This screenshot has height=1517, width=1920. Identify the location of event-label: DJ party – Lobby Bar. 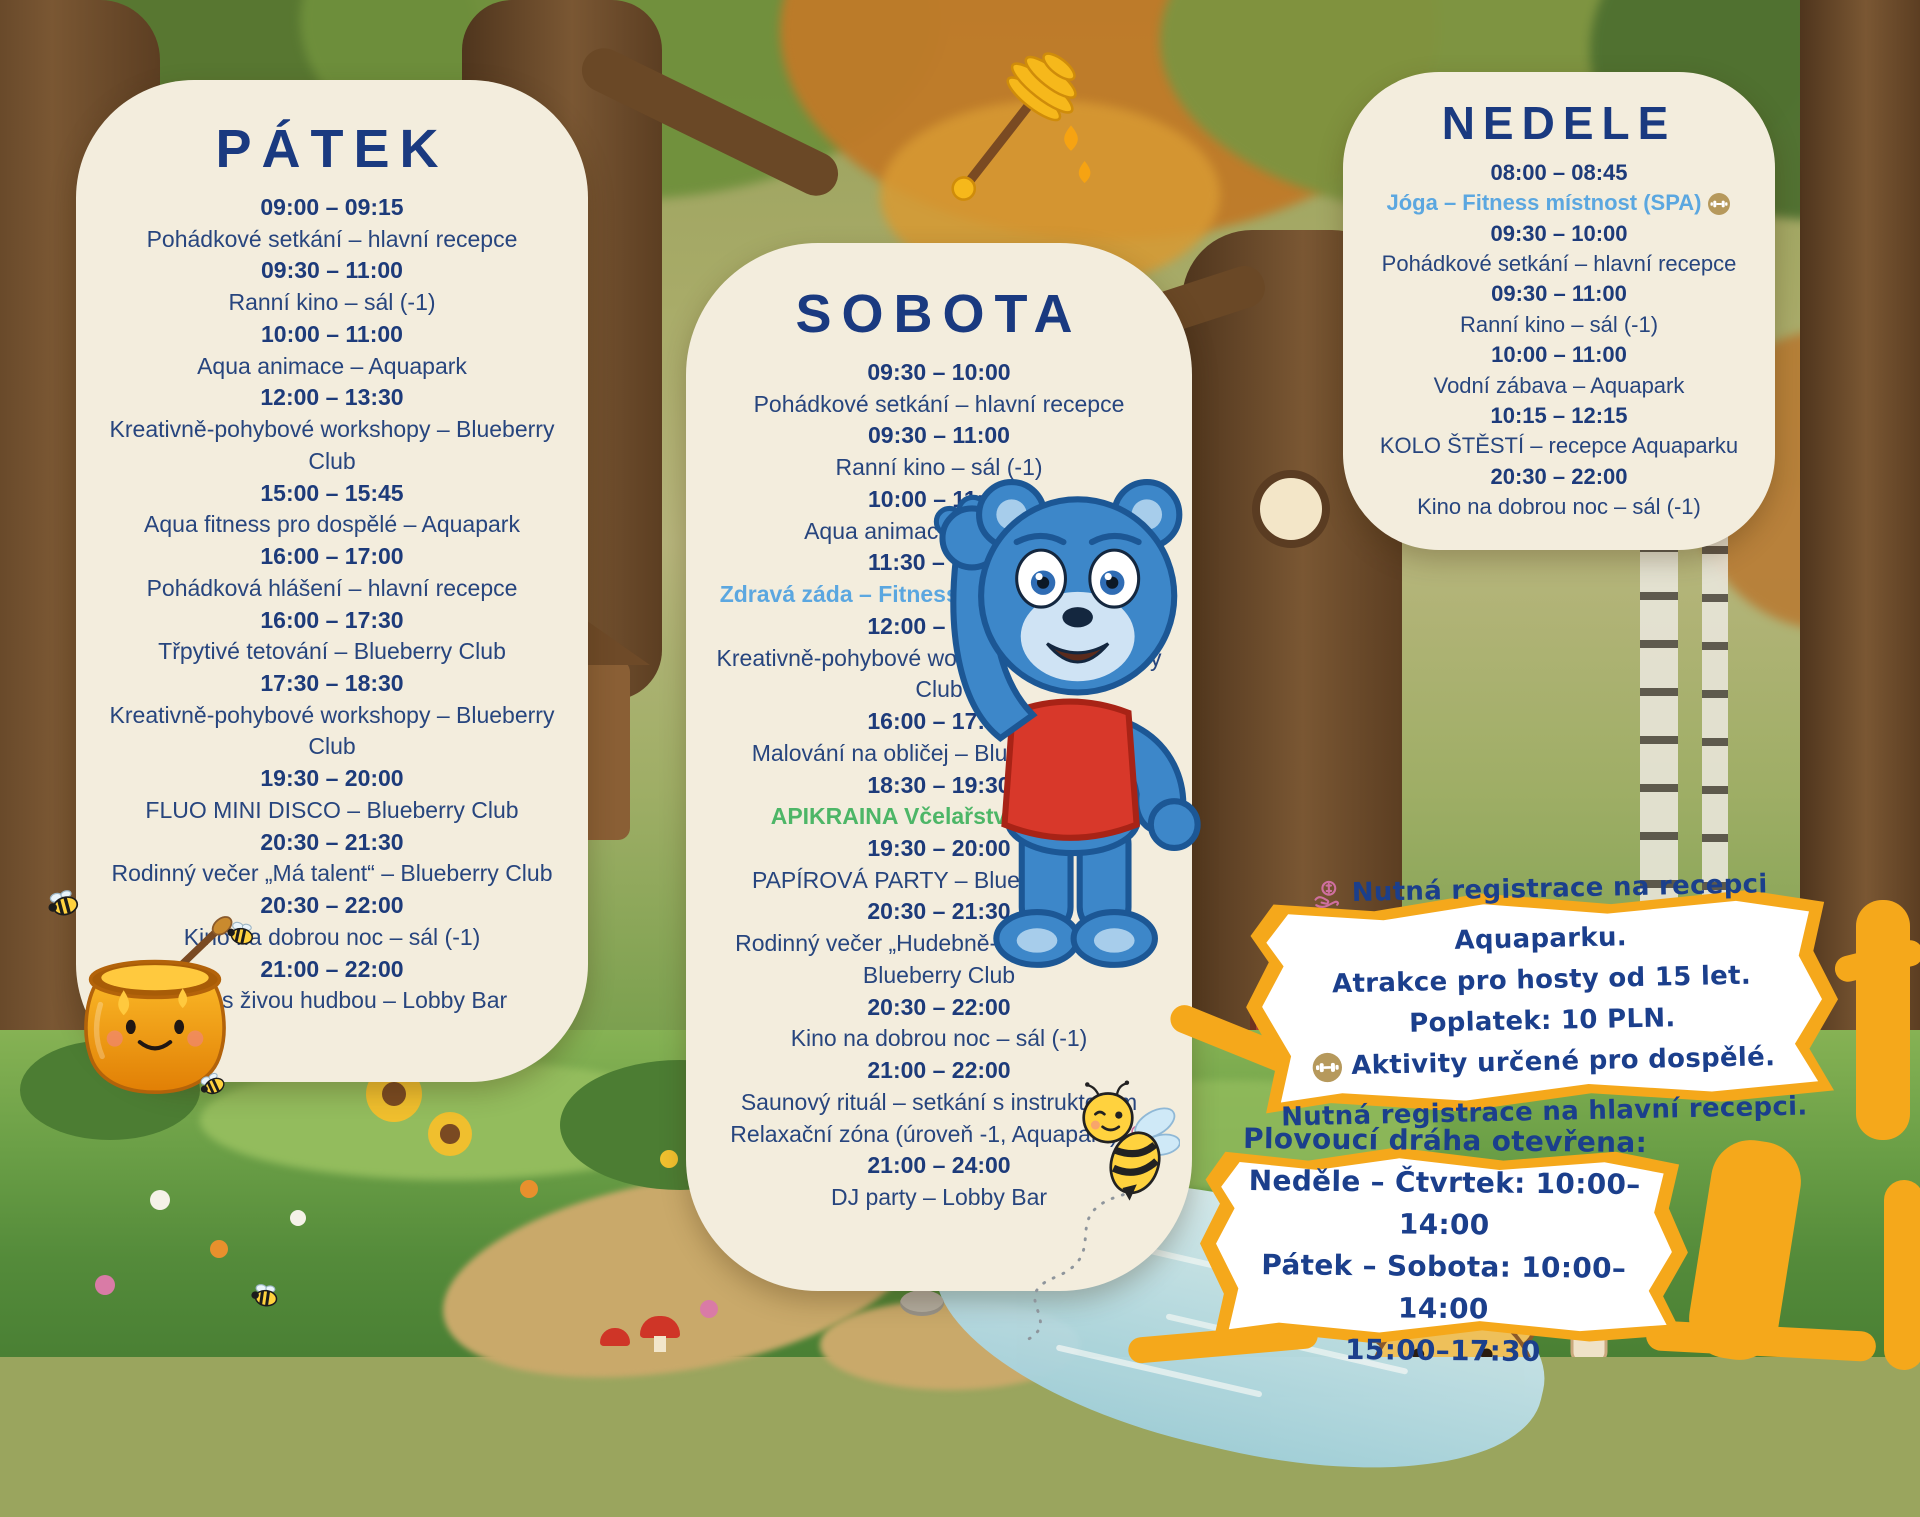
(939, 1197).